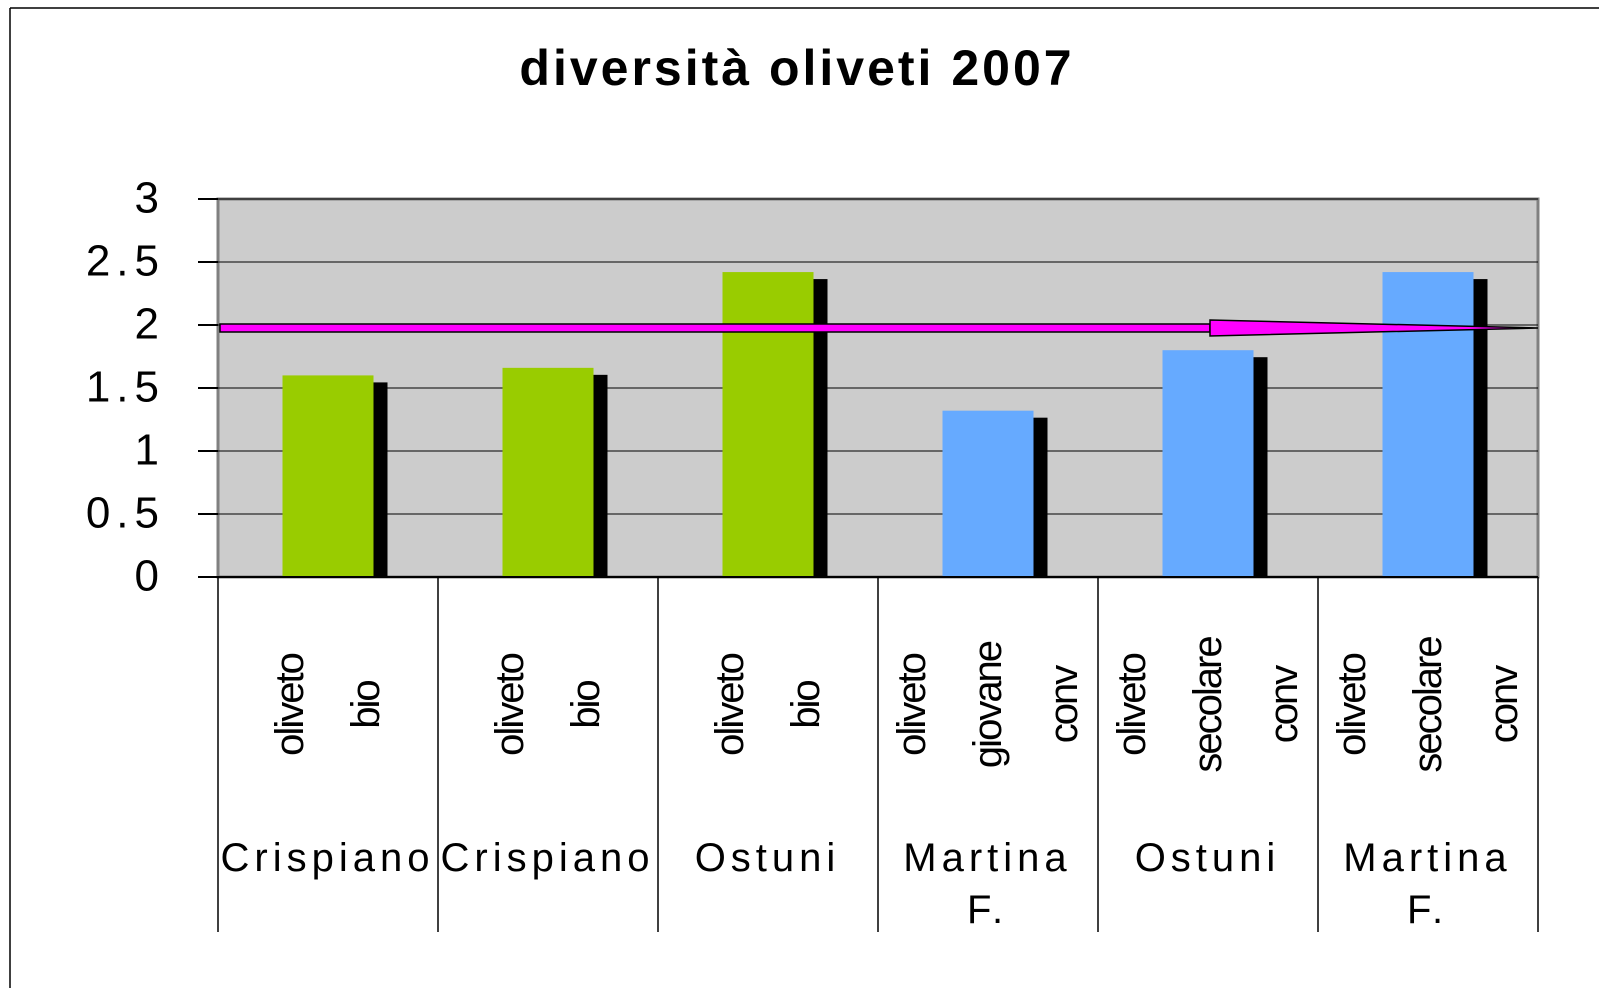 The height and width of the screenshot is (988, 1599). Describe the element at coordinates (150, 198) in the screenshot. I see `y-tick-label: 3` at that location.